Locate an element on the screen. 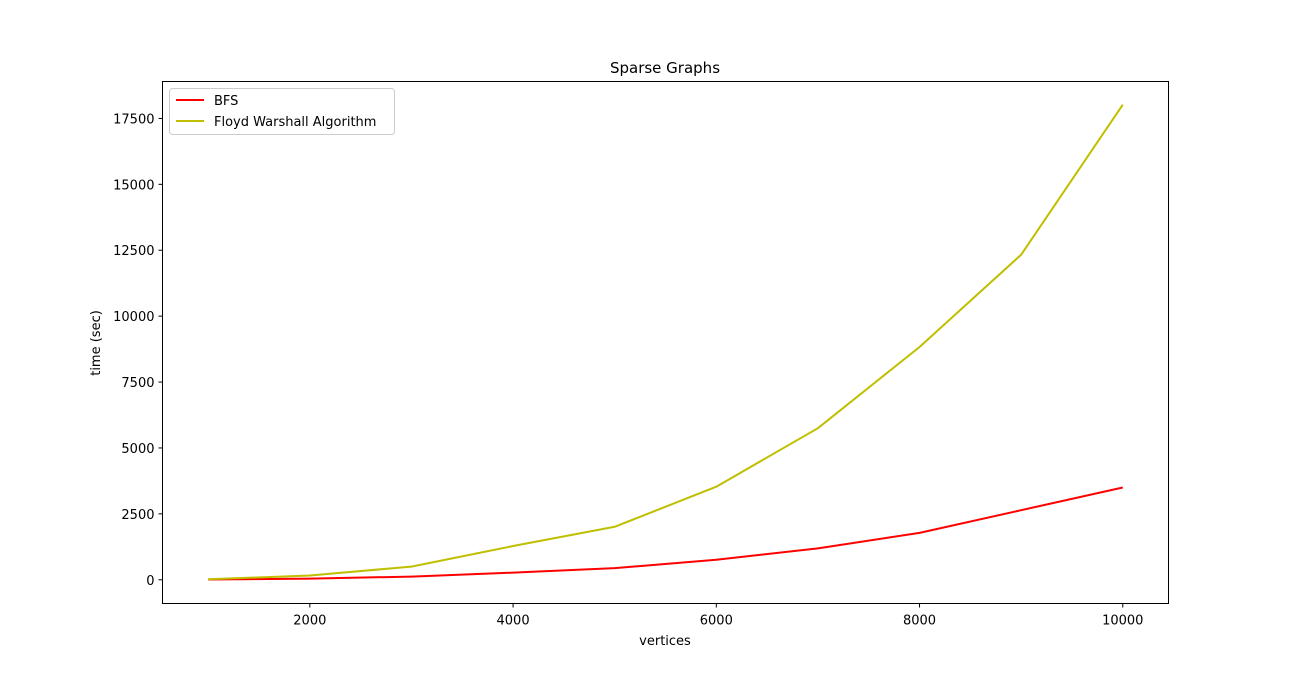  legend: BFS Floyd Warshall Algorithm is located at coordinates (282, 111).